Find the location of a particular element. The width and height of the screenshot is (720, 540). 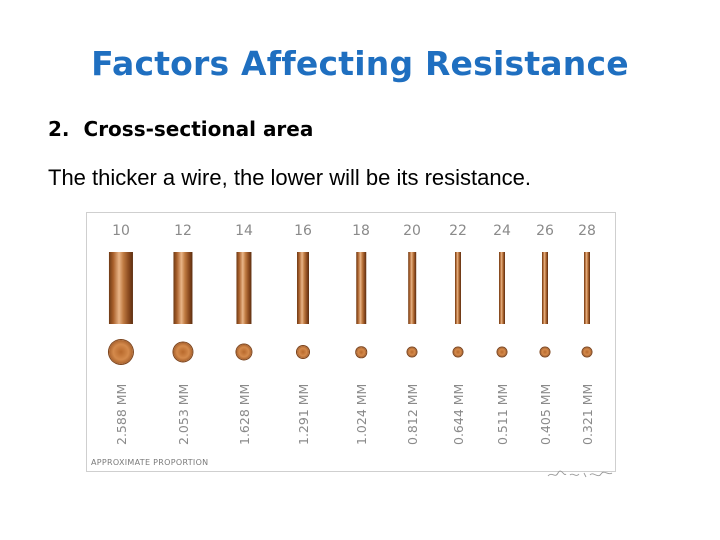

gauge-number-label: 16 is located at coordinates (303, 231).